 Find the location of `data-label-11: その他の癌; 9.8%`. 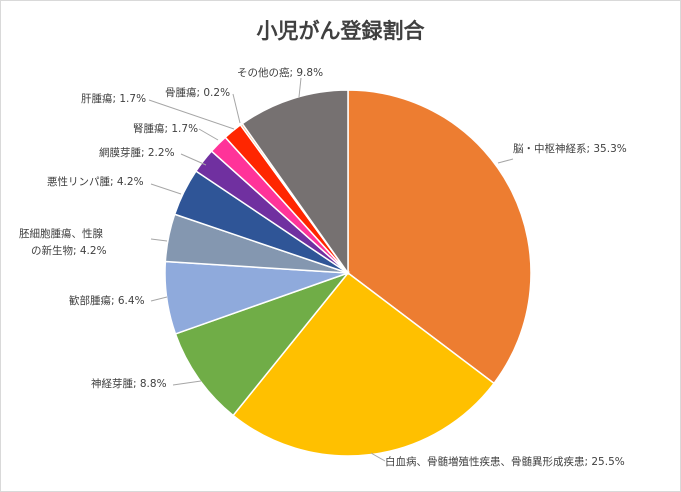

data-label-11: その他の癌; 9.8% is located at coordinates (280, 72).